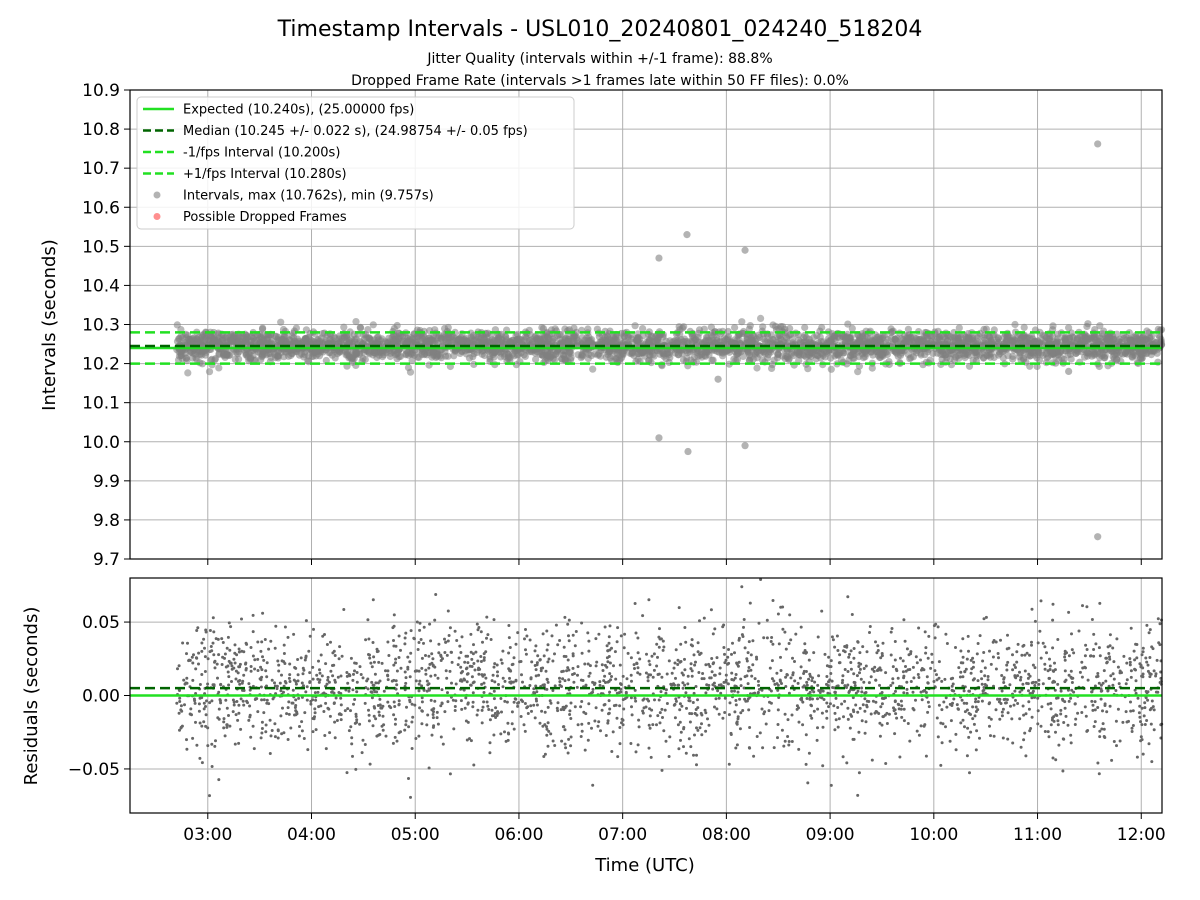 This screenshot has height=900, width=1200. Describe the element at coordinates (659, 438) in the screenshot. I see `interval-outlier-point` at that location.